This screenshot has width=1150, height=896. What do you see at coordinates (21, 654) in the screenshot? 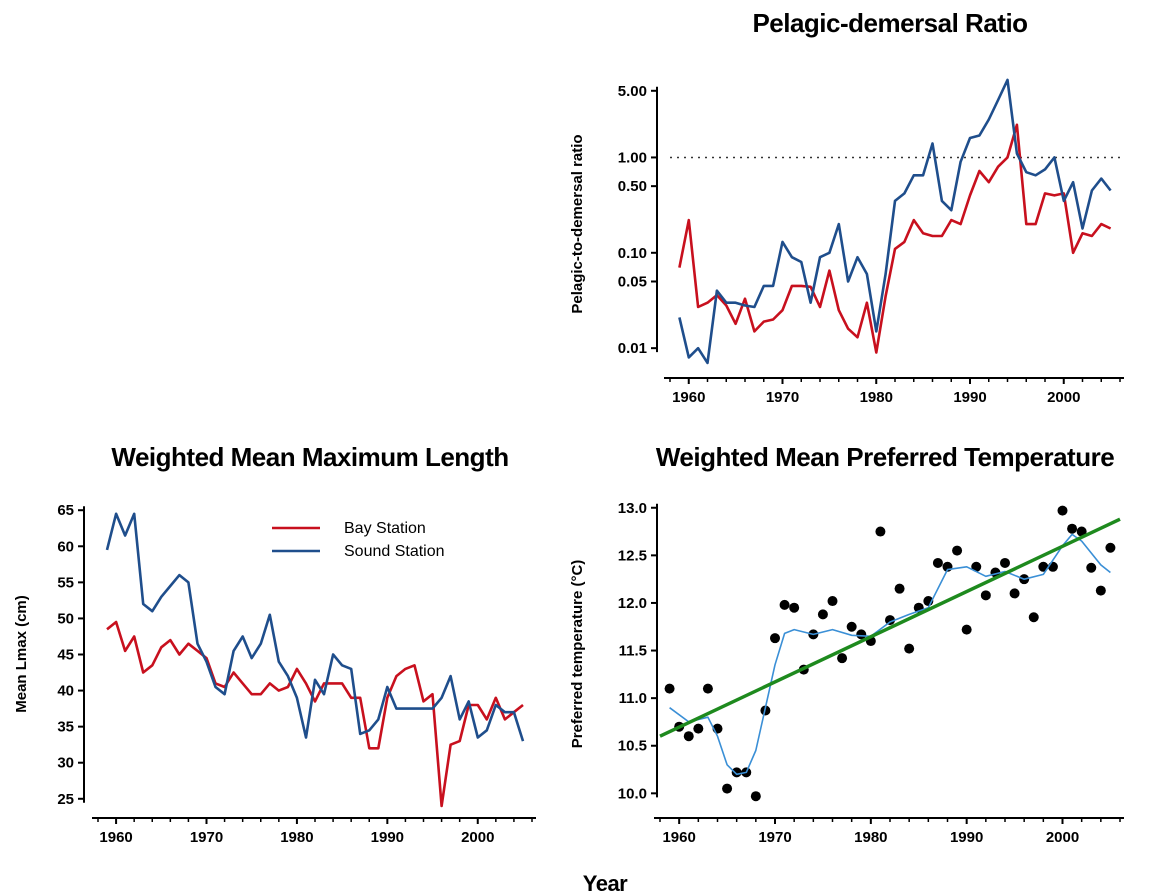
I see `lm-y-axis-label: Mean Lmax (cm)` at bounding box center [21, 654].